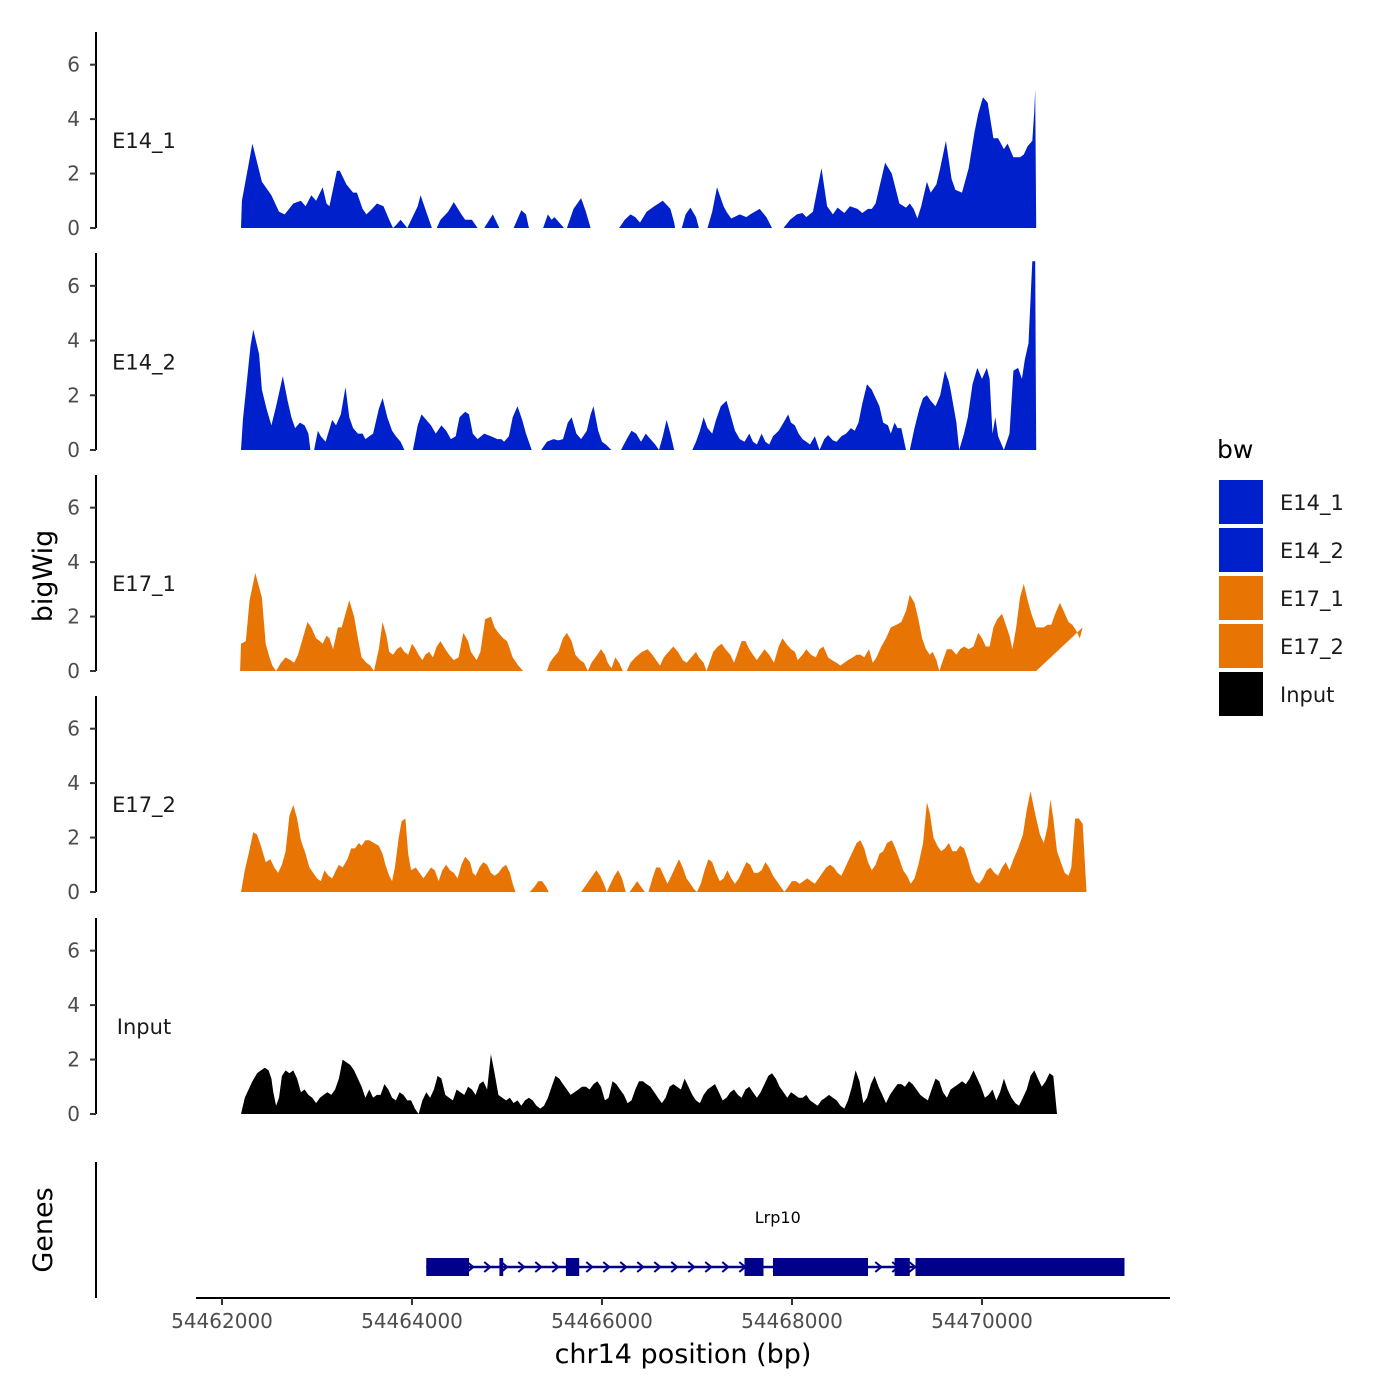 The height and width of the screenshot is (1400, 1400). I want to click on legend-entry-e14-2: E14_2, so click(1281, 550).